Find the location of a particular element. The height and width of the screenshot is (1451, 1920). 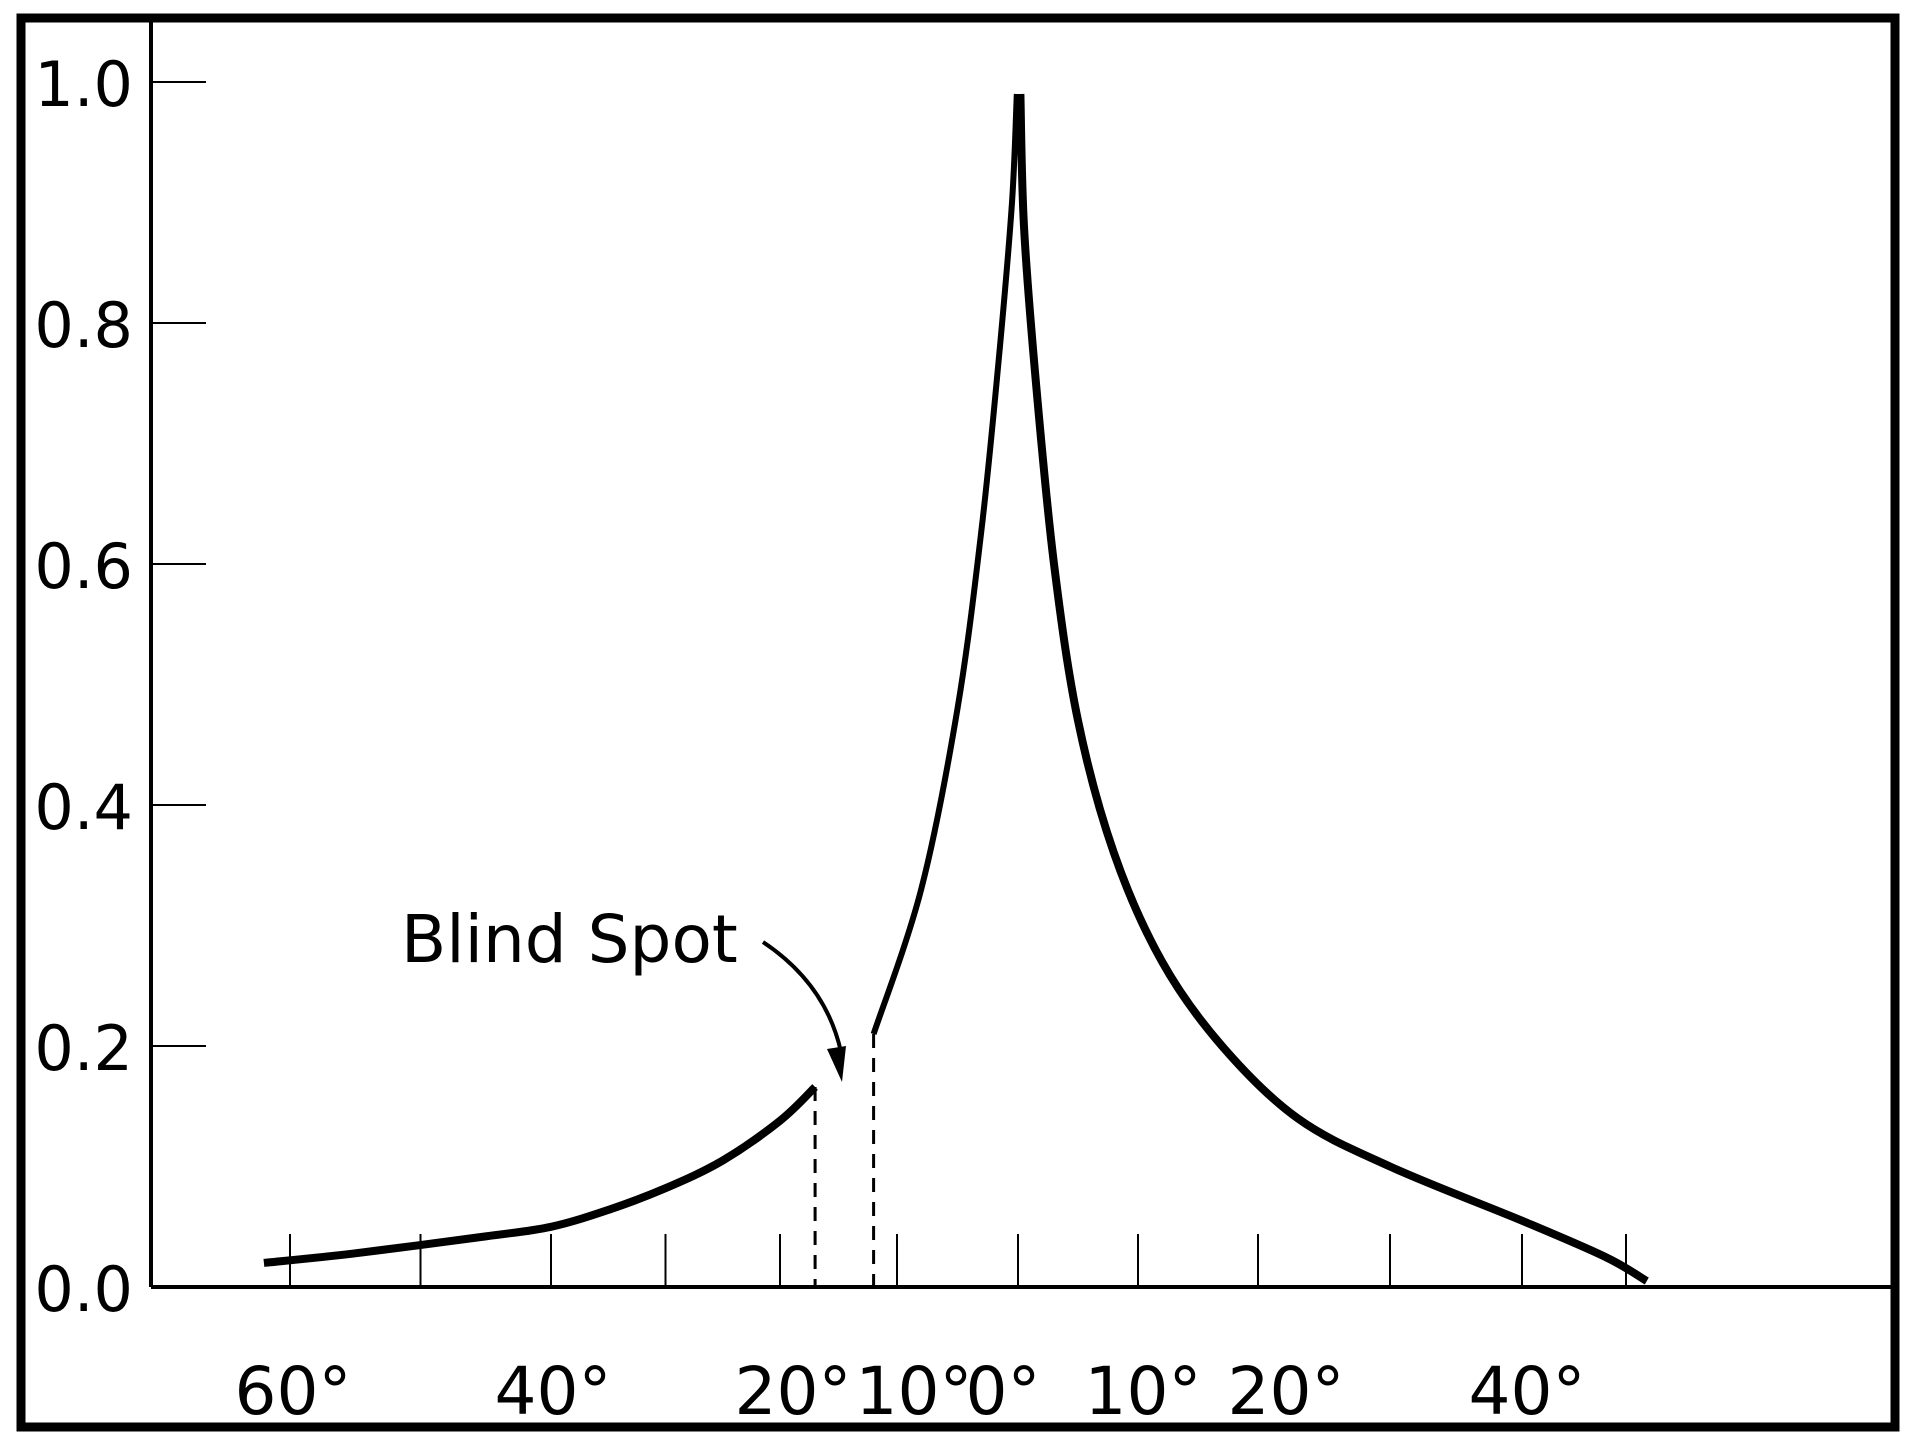

annotation-layer: Blind Spot is located at coordinates (623, 991).